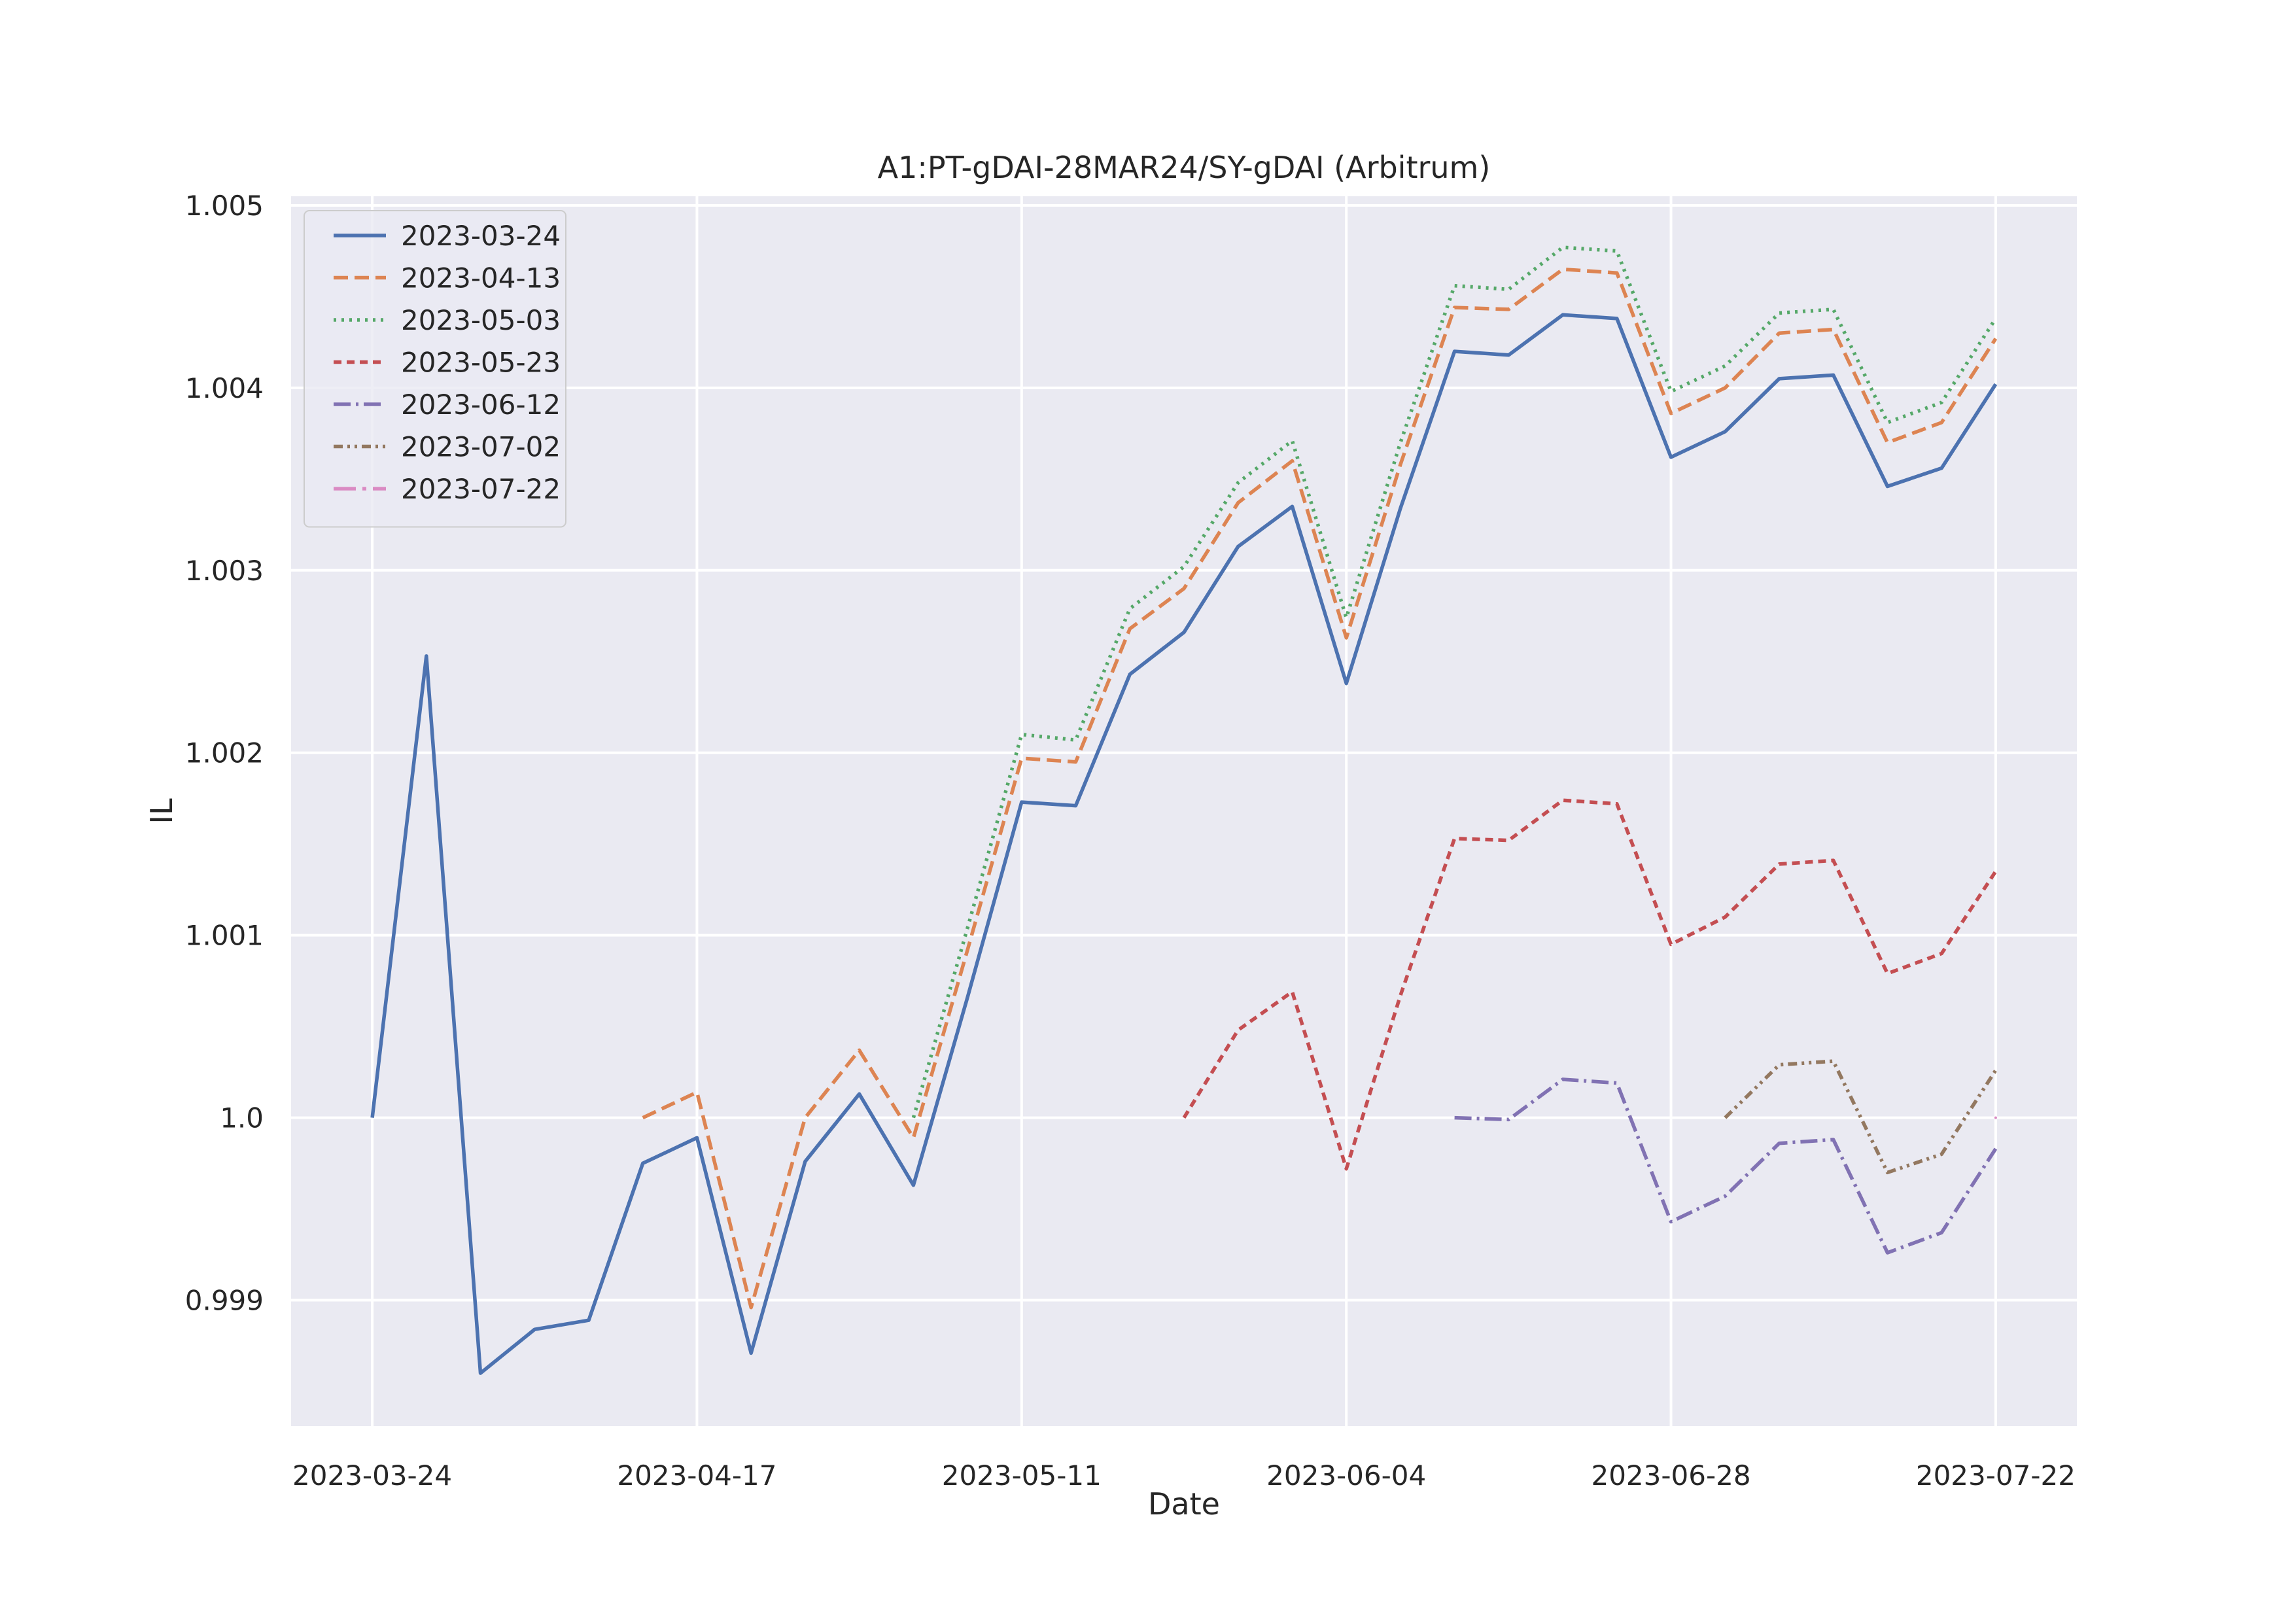 Image resolution: width=2296 pixels, height=1623 pixels. I want to click on y-tick-label: 1.004, so click(224, 388).